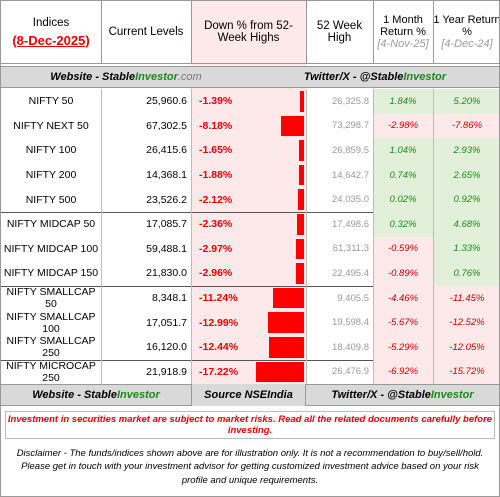 This screenshot has height=497, width=500. What do you see at coordinates (51, 22) in the screenshot?
I see `text: Indices` at bounding box center [51, 22].